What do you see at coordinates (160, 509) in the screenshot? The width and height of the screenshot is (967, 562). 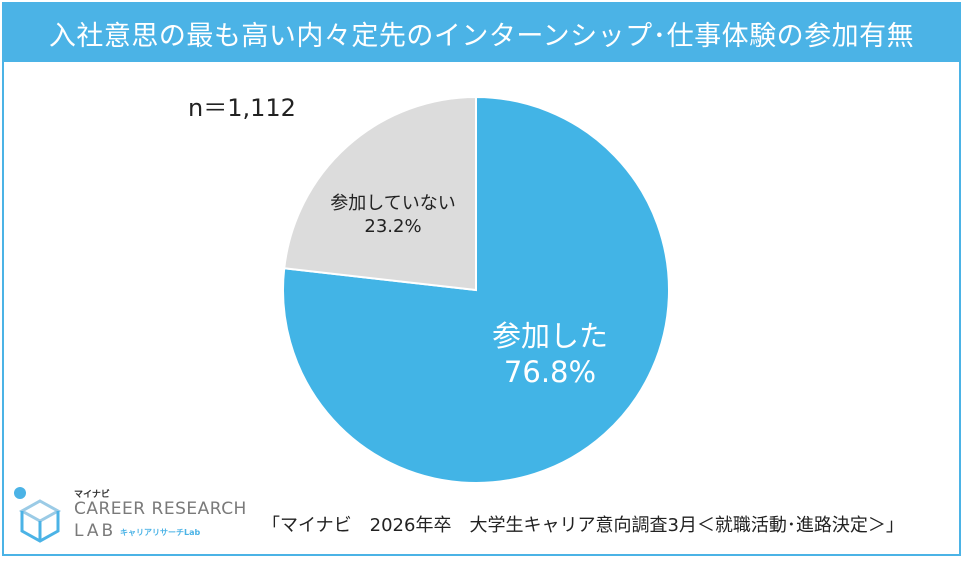 I see `logo-main-text: CAREER RESEARCH` at bounding box center [160, 509].